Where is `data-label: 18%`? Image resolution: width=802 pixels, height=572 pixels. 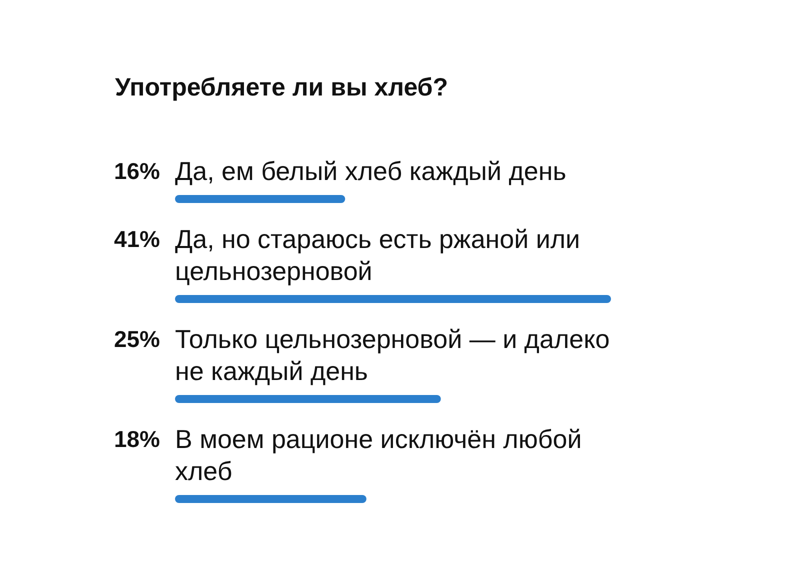 data-label: 18% is located at coordinates (137, 439).